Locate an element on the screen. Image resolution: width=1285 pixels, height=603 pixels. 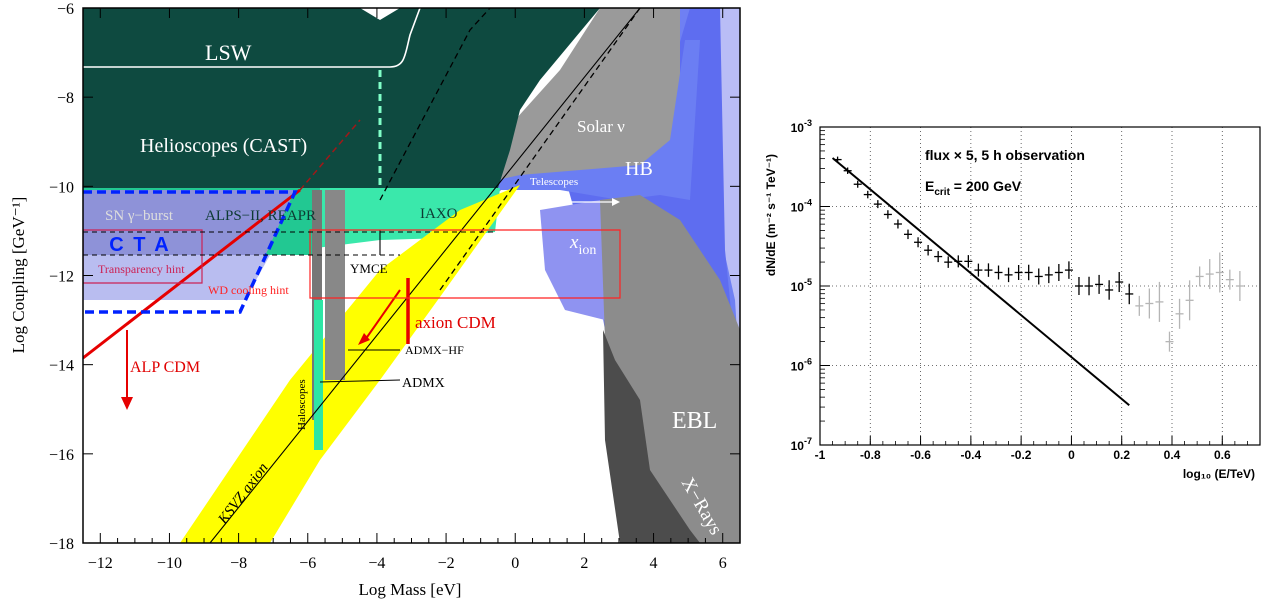
right-x-axis-label: log₁₀ (E/TeV) is located at coordinates (1219, 474).